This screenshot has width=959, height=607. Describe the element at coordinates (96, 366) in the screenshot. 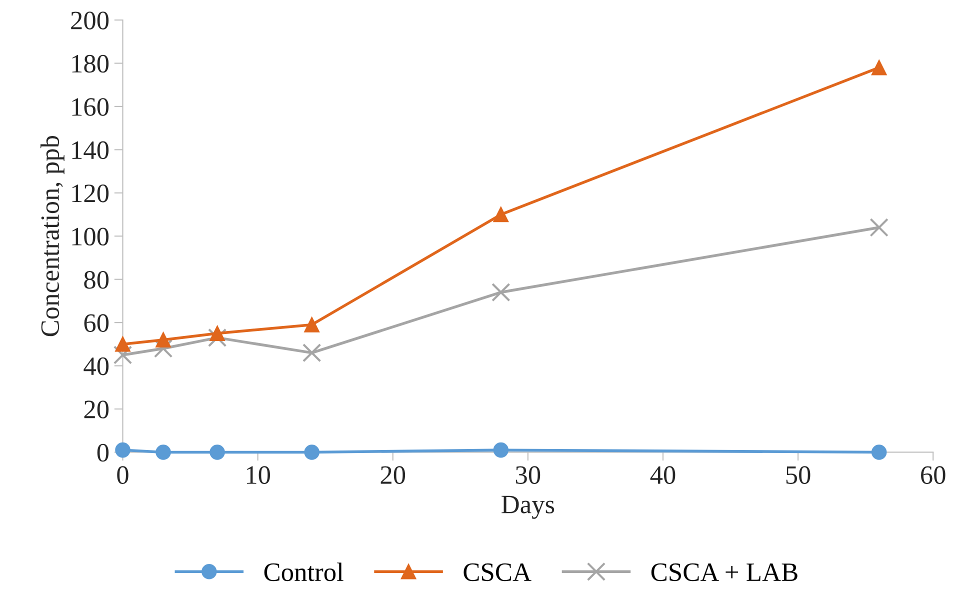

I see `y-tick-label: 40` at that location.